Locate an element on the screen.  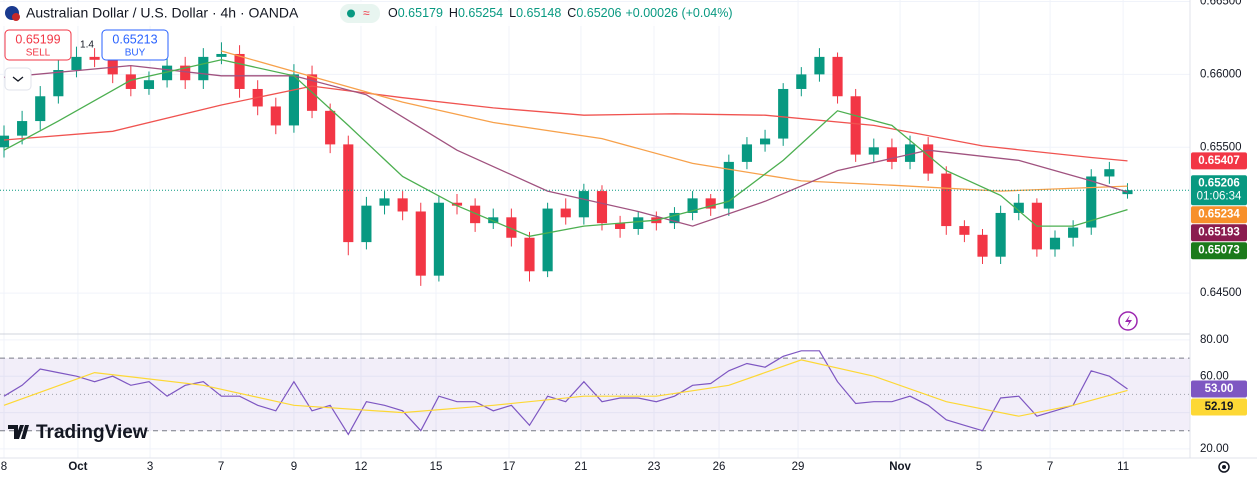
x-tick-label: 8 is located at coordinates (4, 467).